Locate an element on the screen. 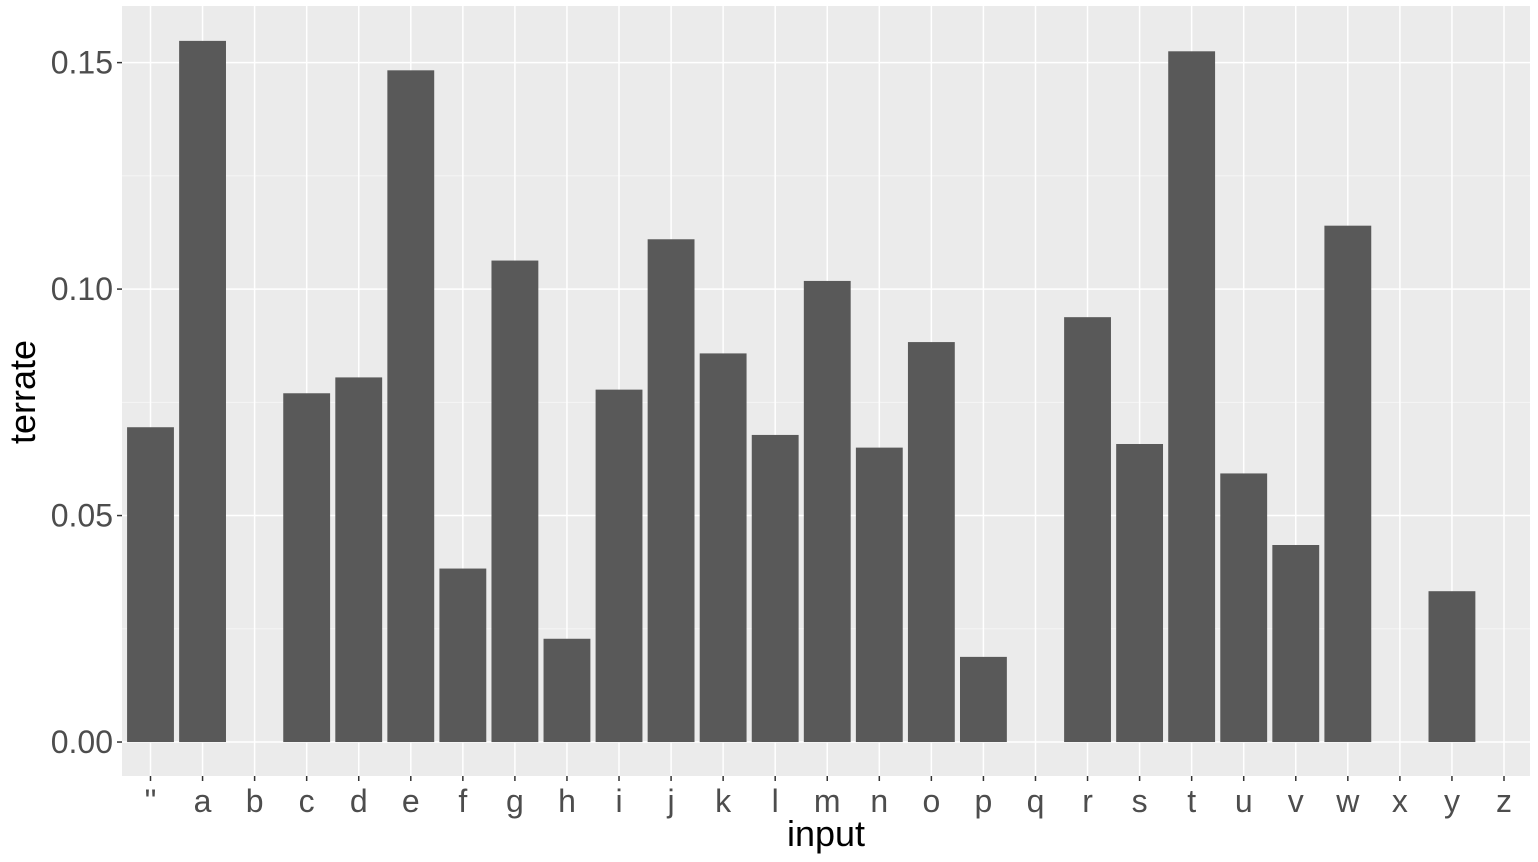 The height and width of the screenshot is (862, 1538). bar-y is located at coordinates (1452, 667).